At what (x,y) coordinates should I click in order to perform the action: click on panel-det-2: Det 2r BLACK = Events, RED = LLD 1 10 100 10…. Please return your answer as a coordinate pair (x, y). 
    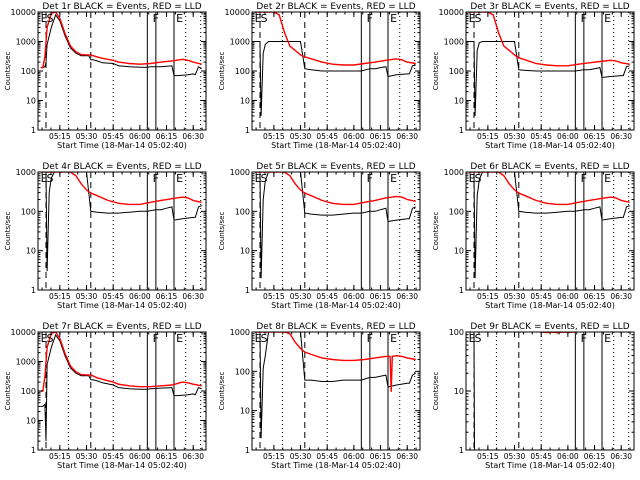
    Looking at the image, I should click on (319, 76).